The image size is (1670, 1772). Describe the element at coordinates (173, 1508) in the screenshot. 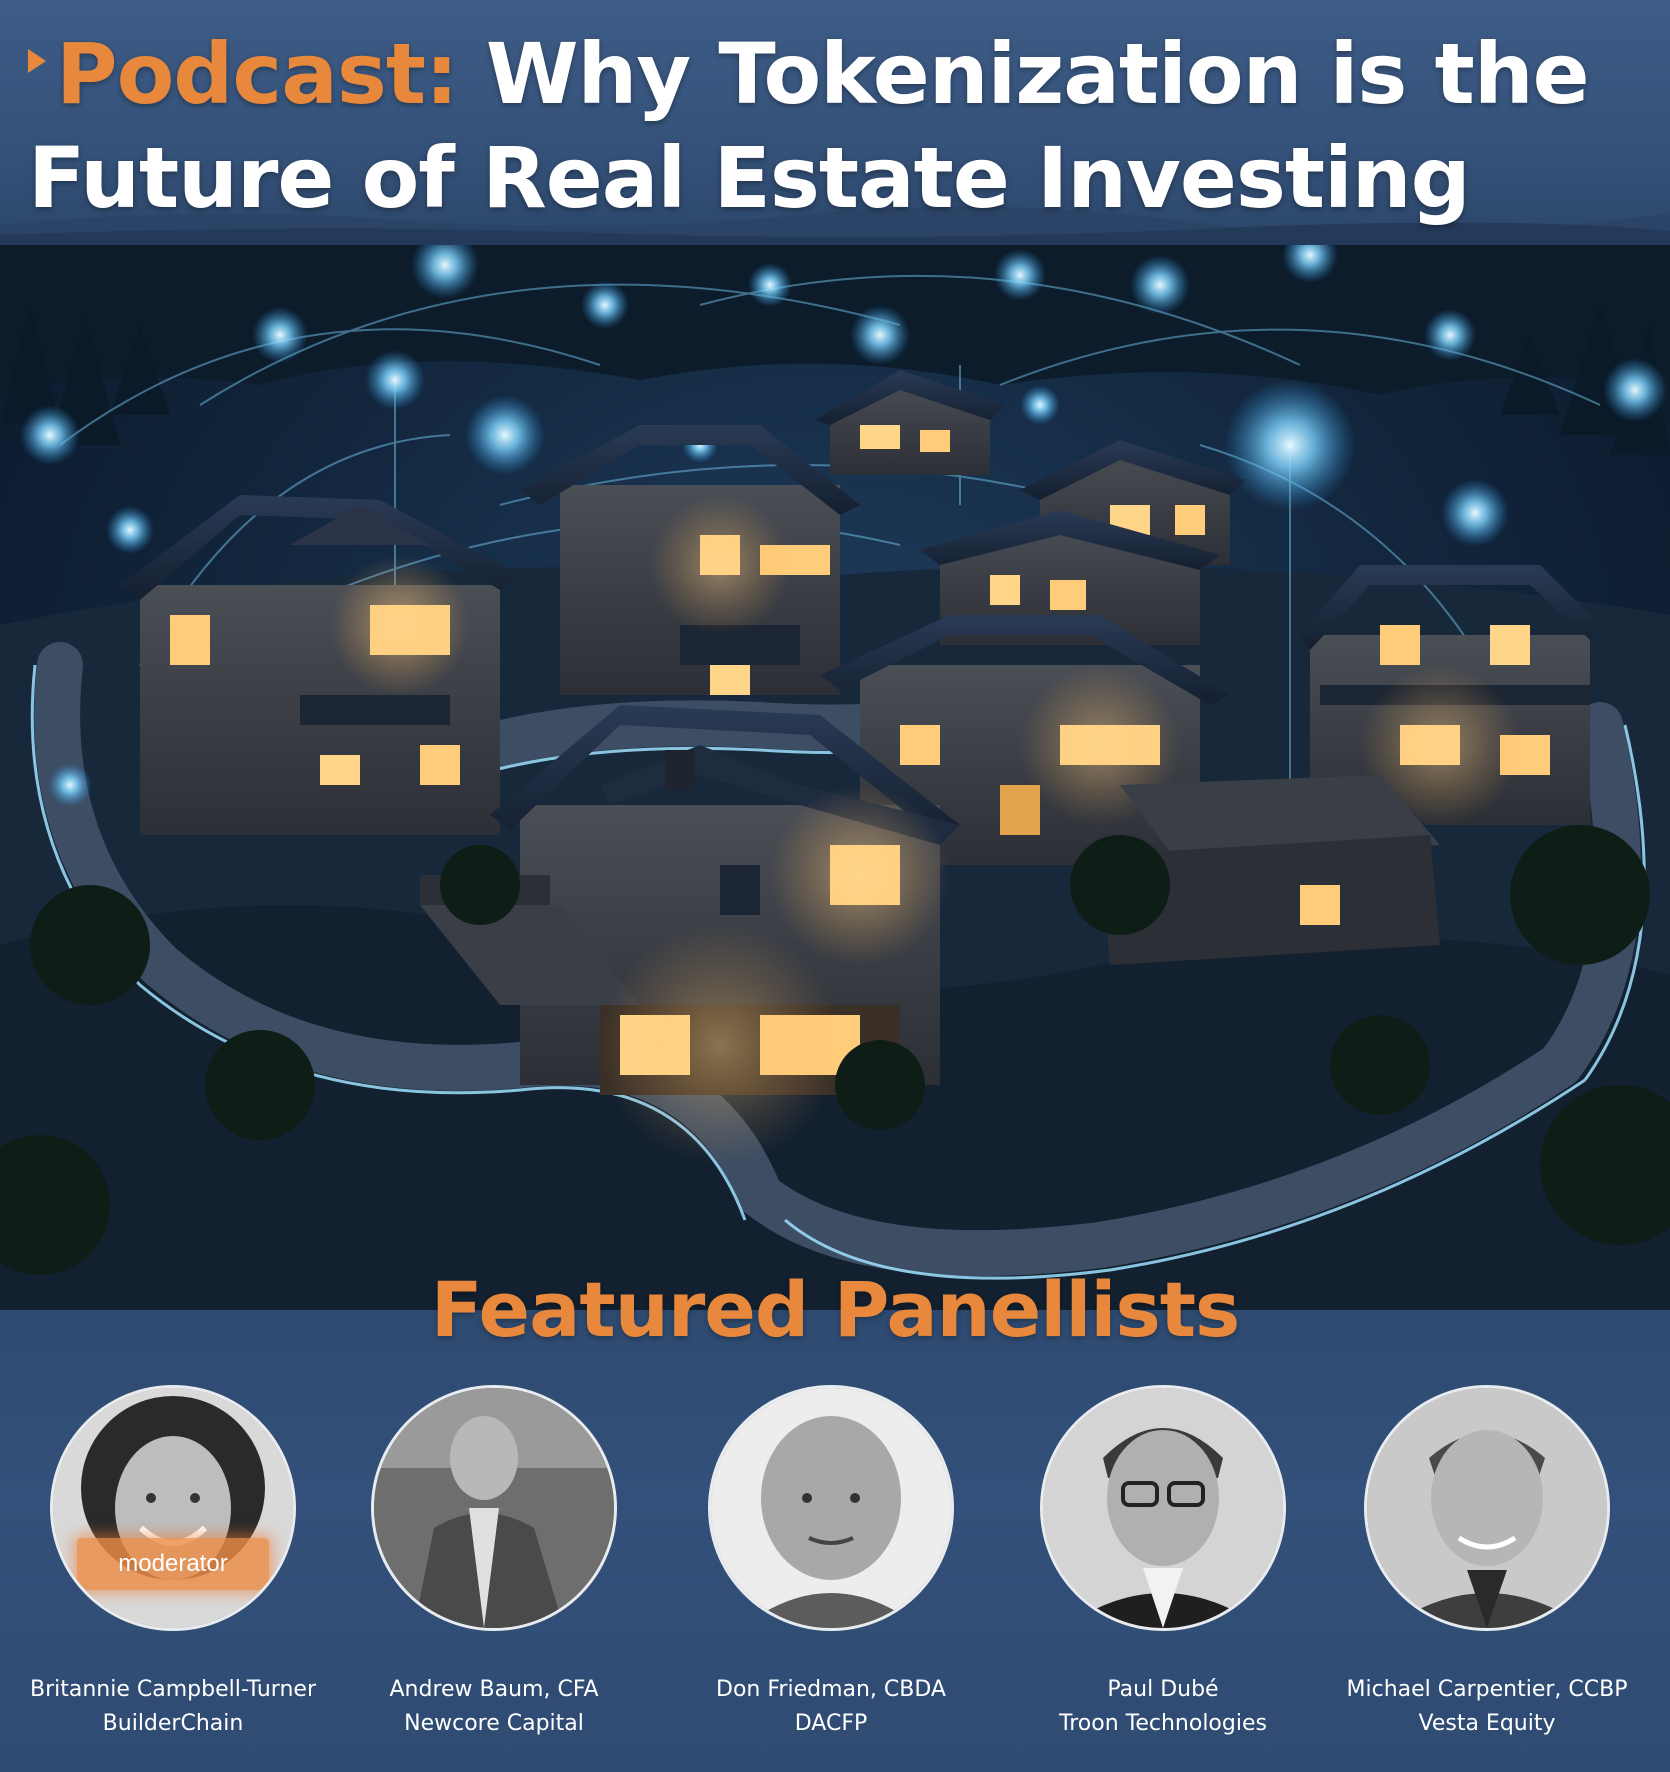

I see `panelist-photo: moderator` at that location.